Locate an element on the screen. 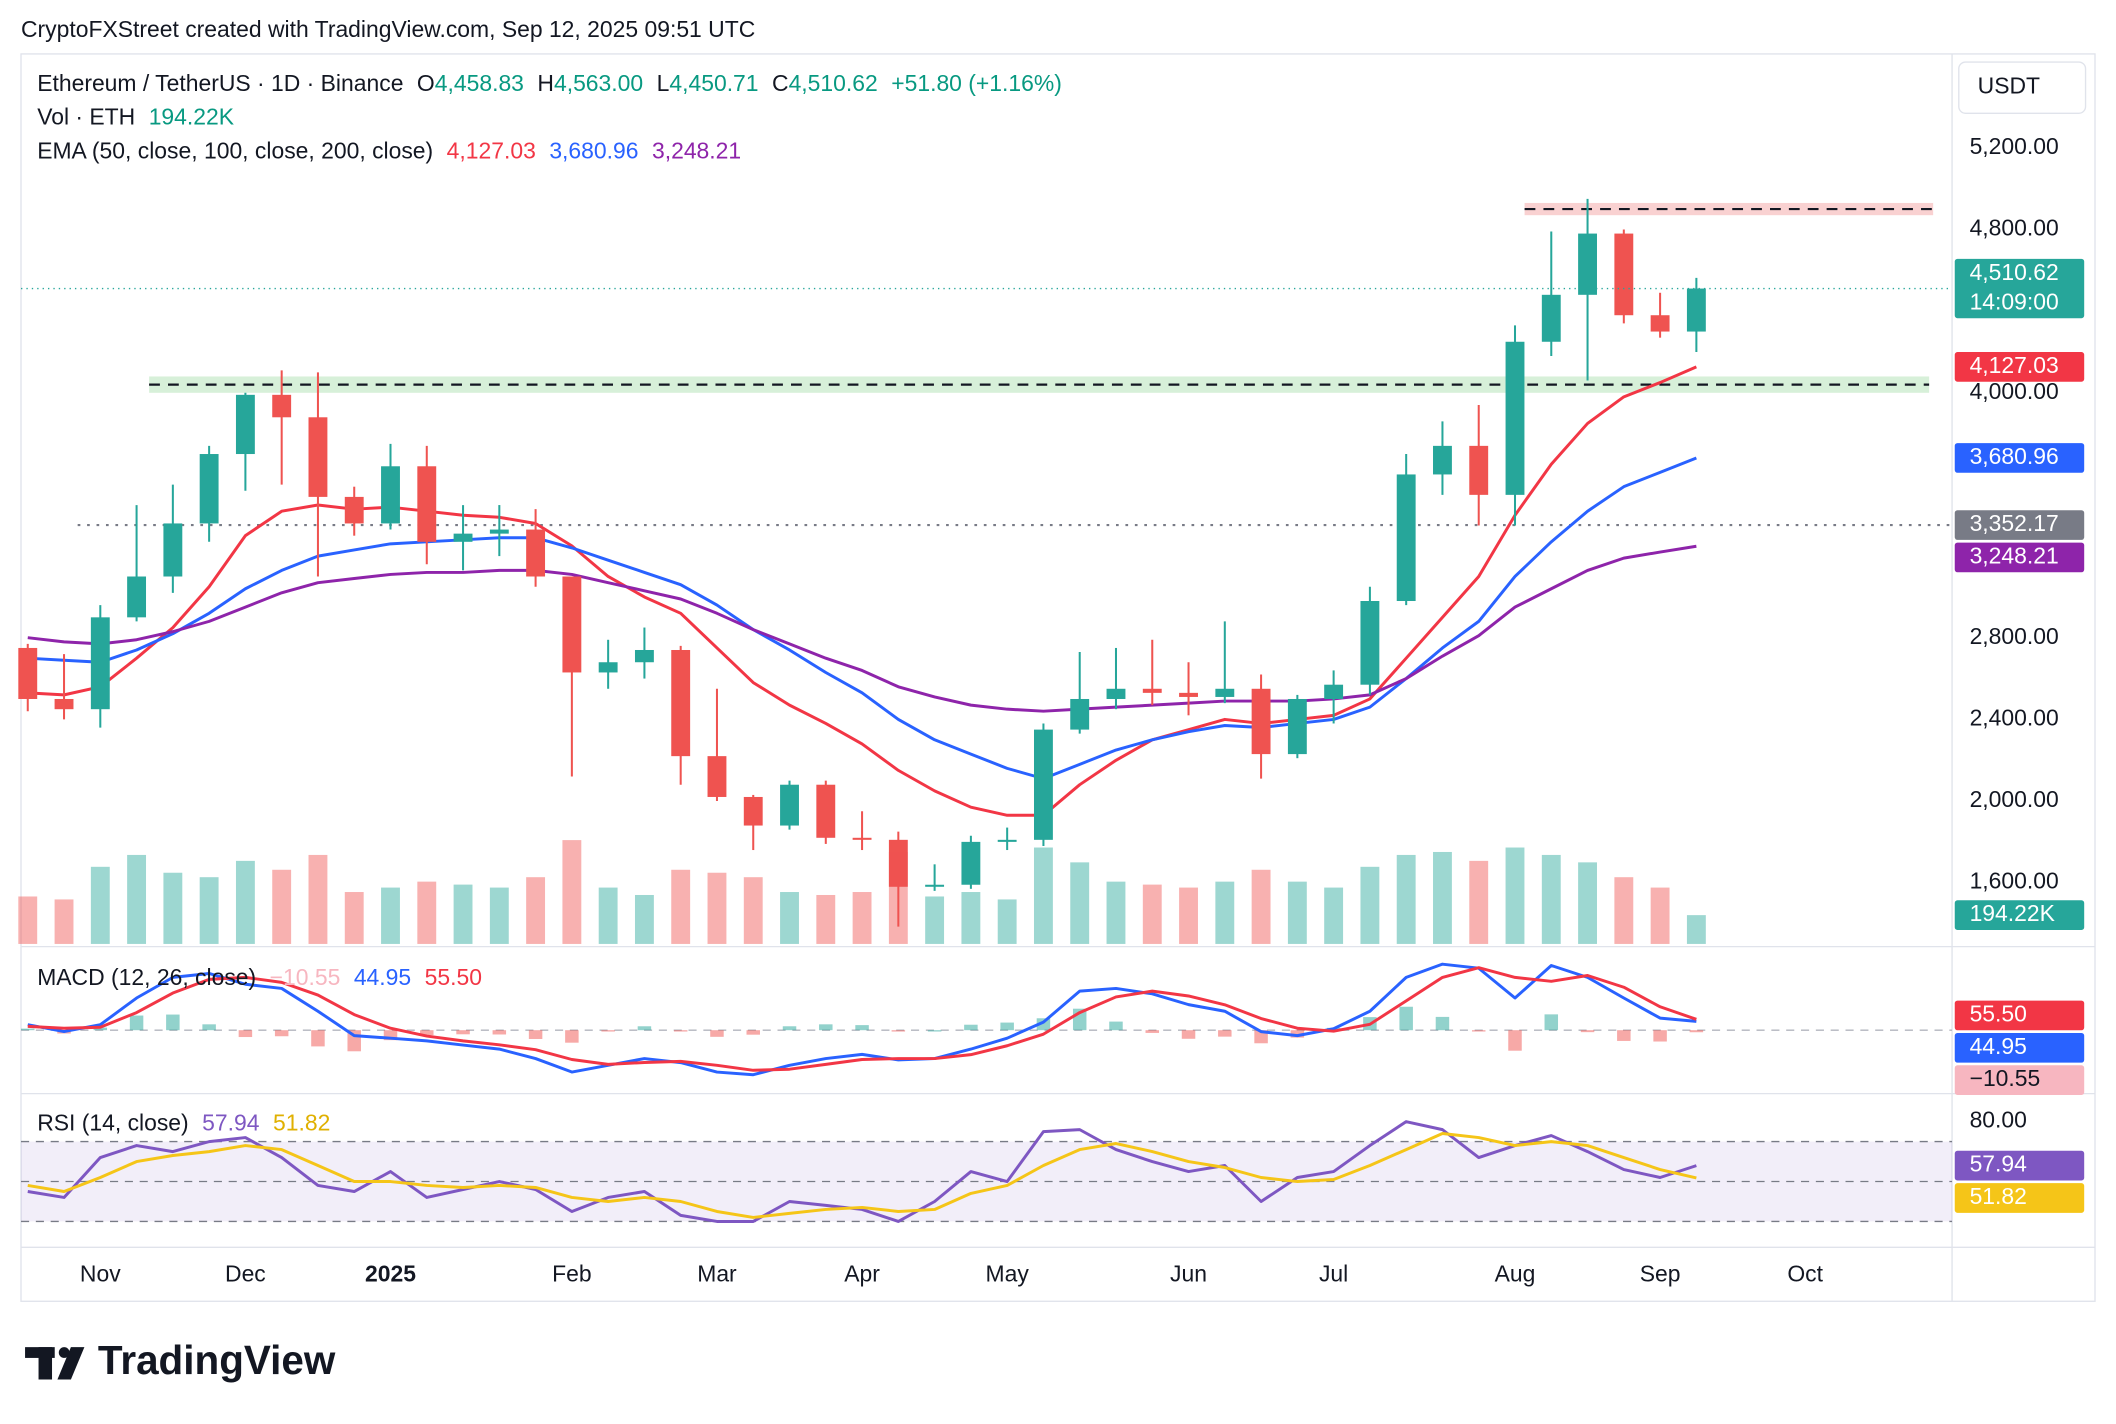  currency-box is located at coordinates (2022, 87).